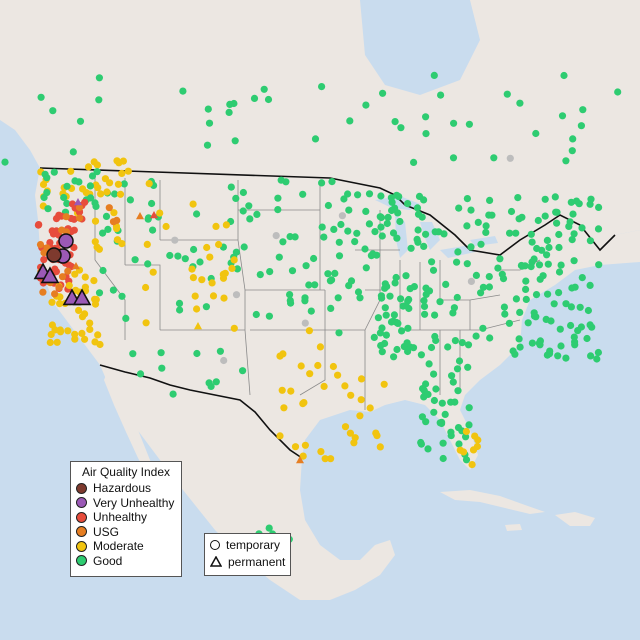  Describe the element at coordinates (126, 546) in the screenshot. I see `legend-item-moderate: Moderate` at that location.